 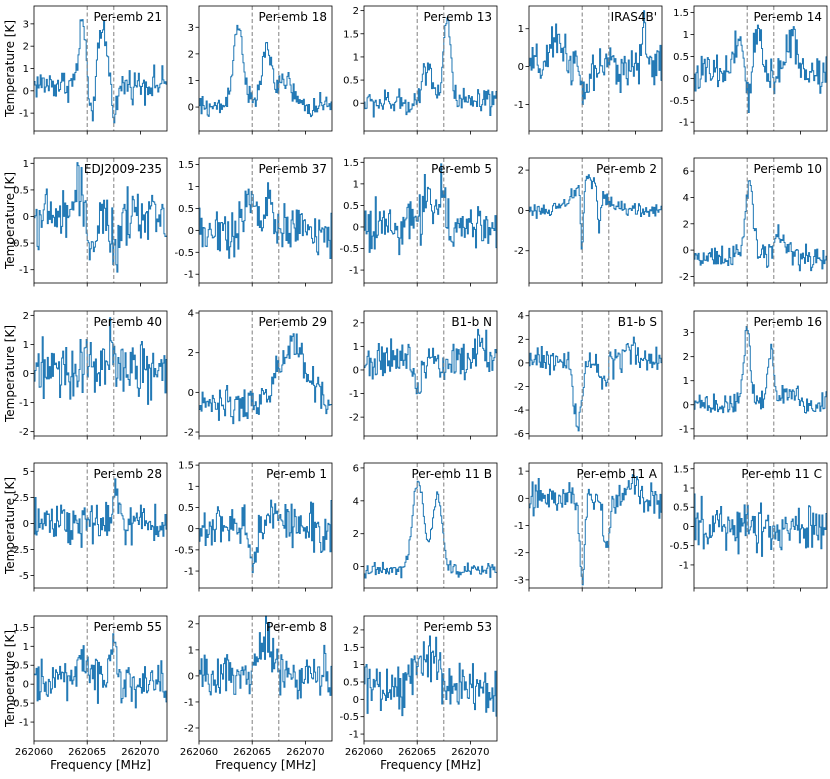 What do you see at coordinates (423, 375) in the screenshot?
I see `panel: B1-b N -2 -1 0 1 2` at bounding box center [423, 375].